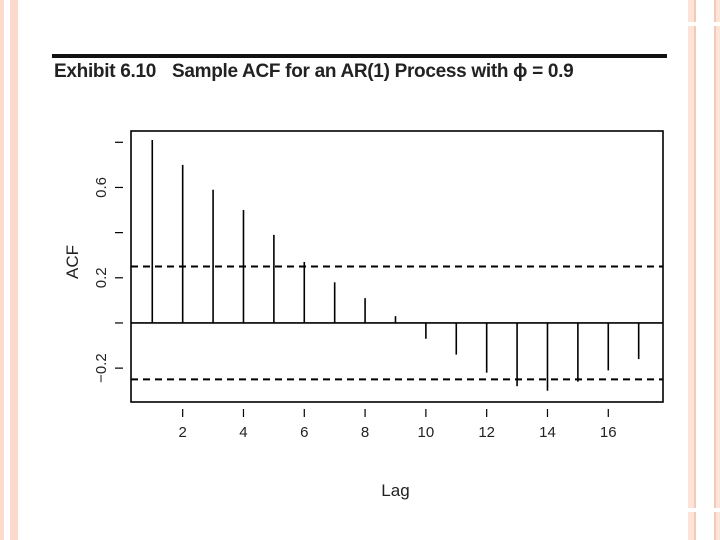  What do you see at coordinates (101, 187) in the screenshot?
I see `y-tick-label: 0.6` at bounding box center [101, 187].